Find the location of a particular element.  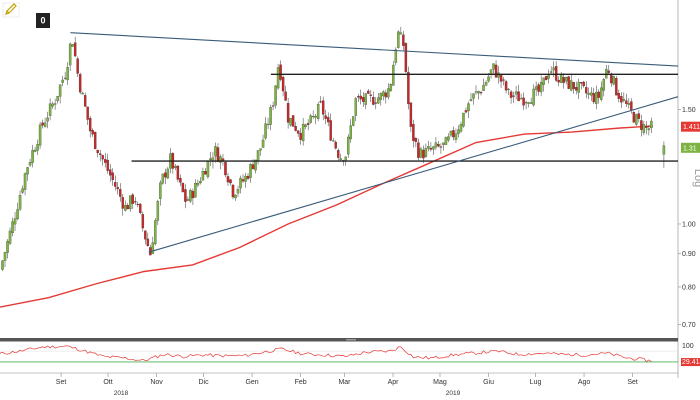

panel-separator-handle is located at coordinates (351, 340).